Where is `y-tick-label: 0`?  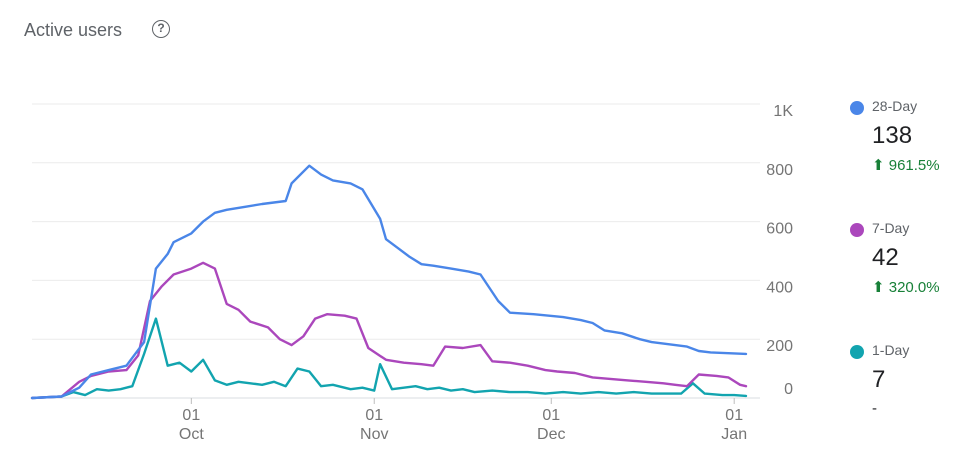 y-tick-label: 0 is located at coordinates (788, 389).